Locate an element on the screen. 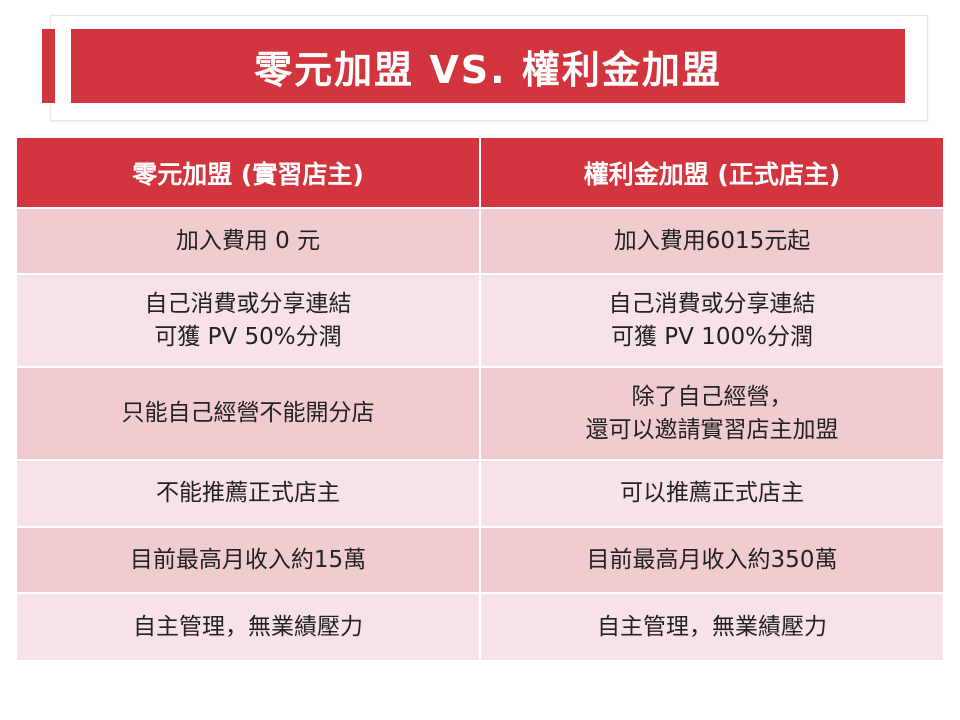  table-cell-left: 自己消費或分享連結 可獲 PV 50%分潤 is located at coordinates (248, 320).